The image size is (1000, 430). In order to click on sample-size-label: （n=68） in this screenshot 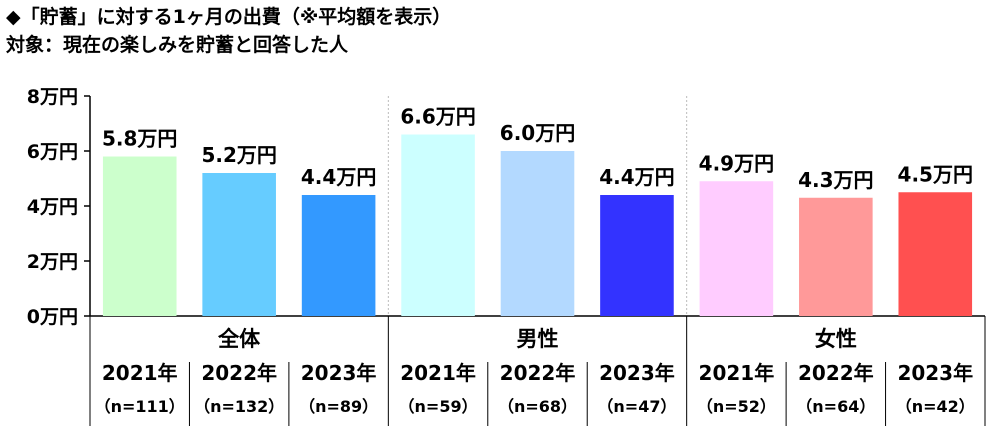, I will do `click(537, 406)`.